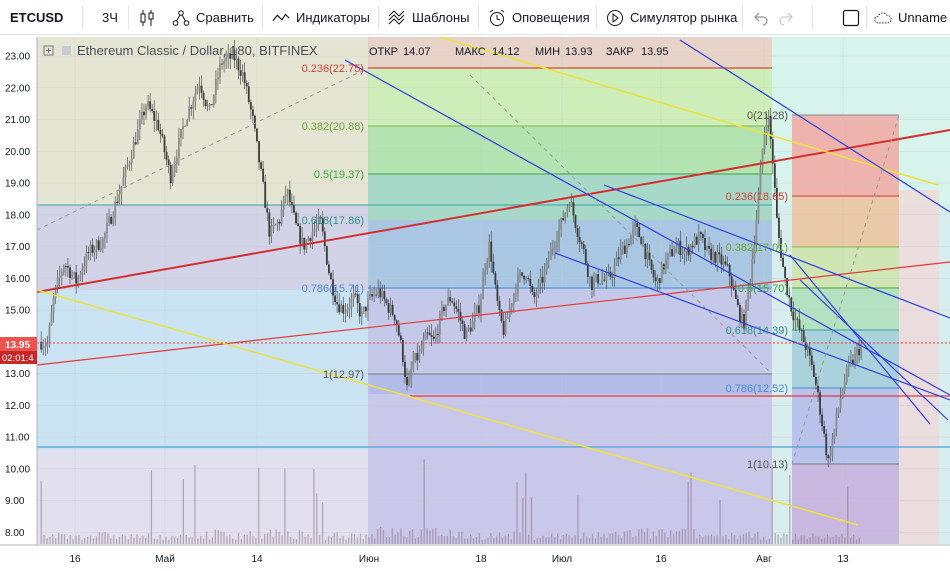  I want to click on symbol-search-button: ETCUSD, so click(37, 17).